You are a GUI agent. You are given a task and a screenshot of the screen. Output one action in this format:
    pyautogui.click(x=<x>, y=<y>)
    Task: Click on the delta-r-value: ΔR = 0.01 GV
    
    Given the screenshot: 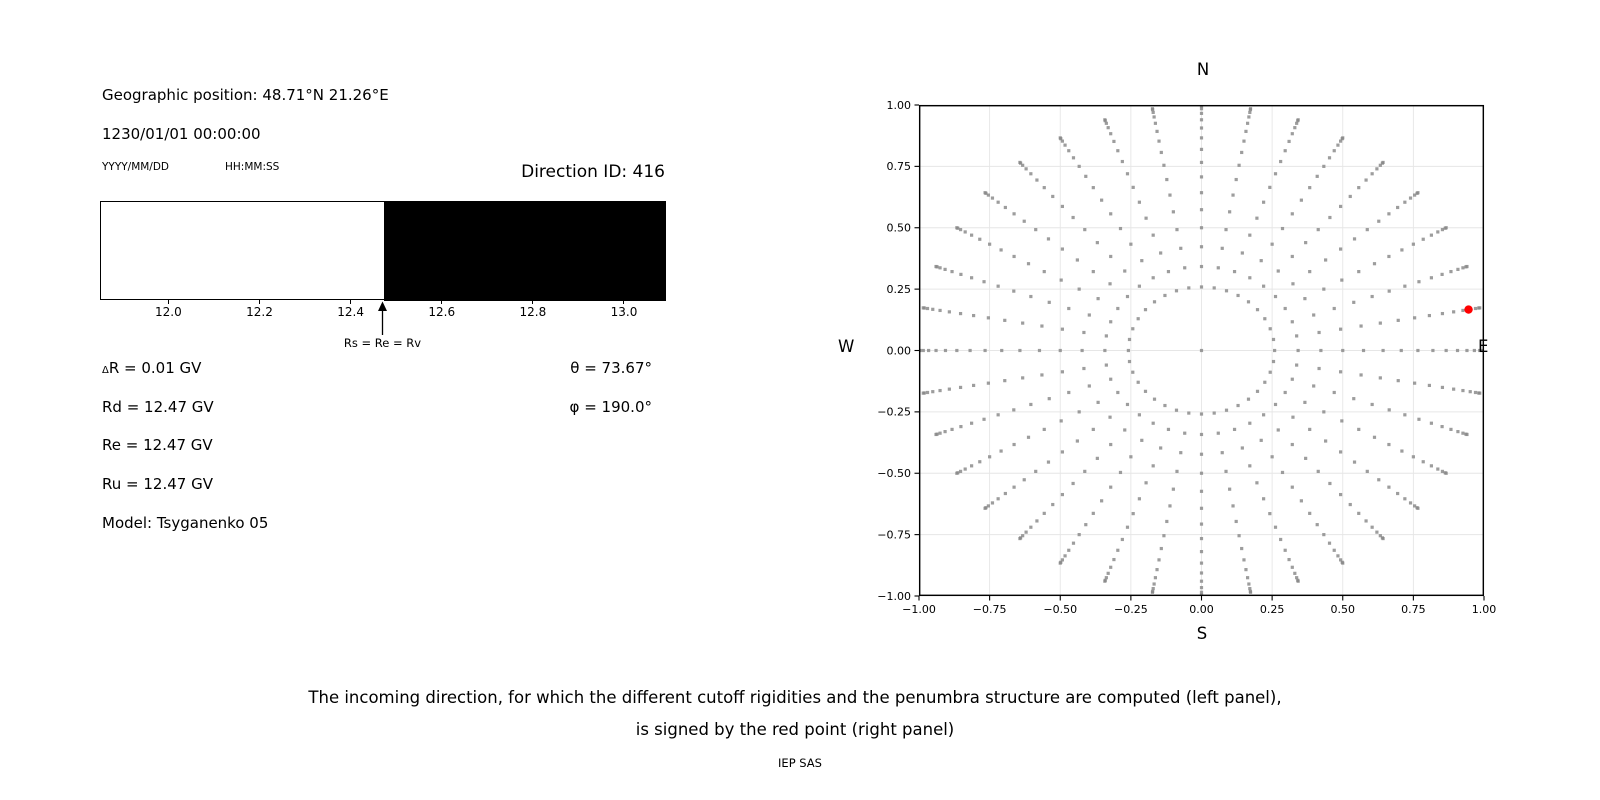 What is the action you would take?
    pyautogui.click(x=151, y=368)
    